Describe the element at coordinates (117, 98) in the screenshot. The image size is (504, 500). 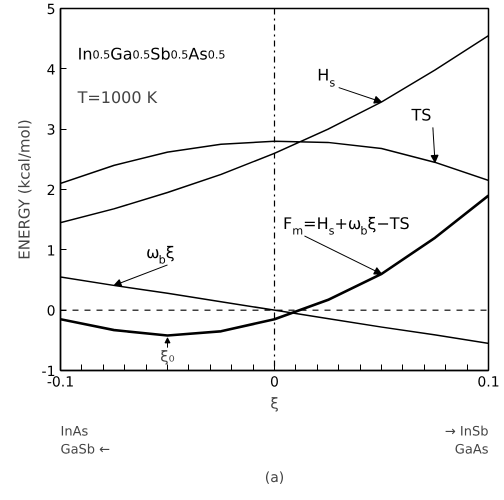
I see `annotation: T=1000 K` at that location.